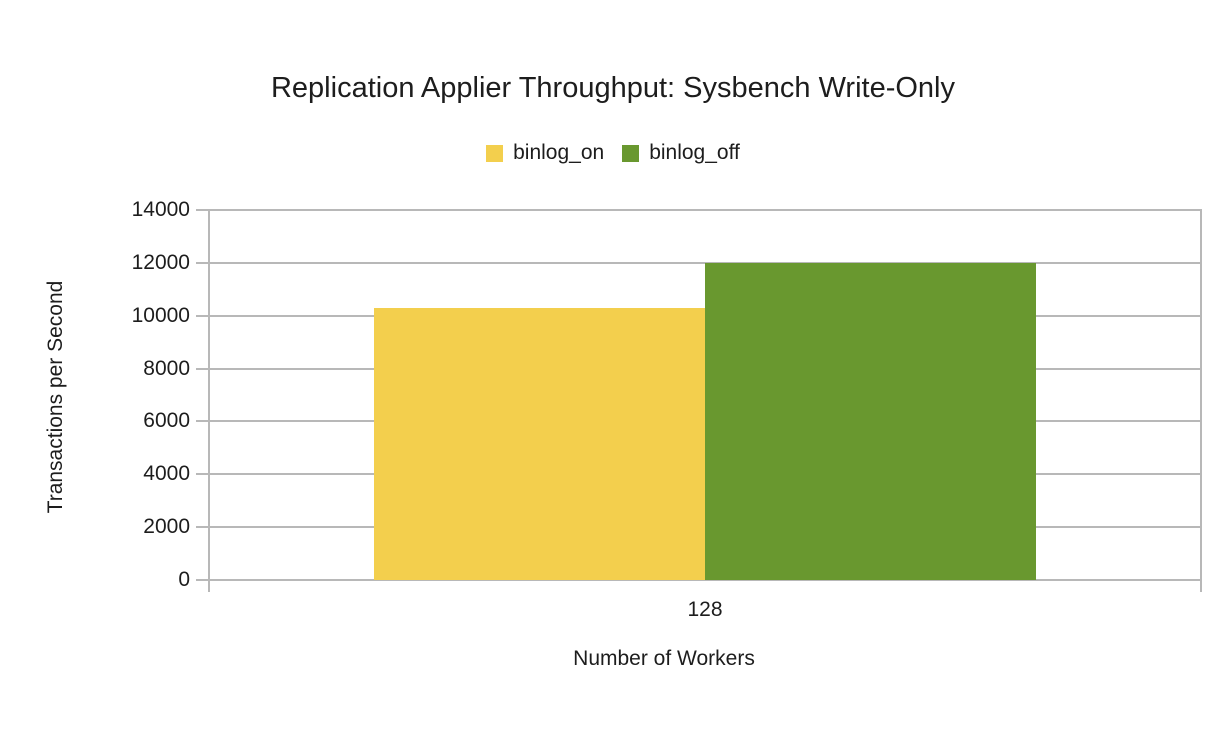  I want to click on y-axis-line, so click(209, 395).